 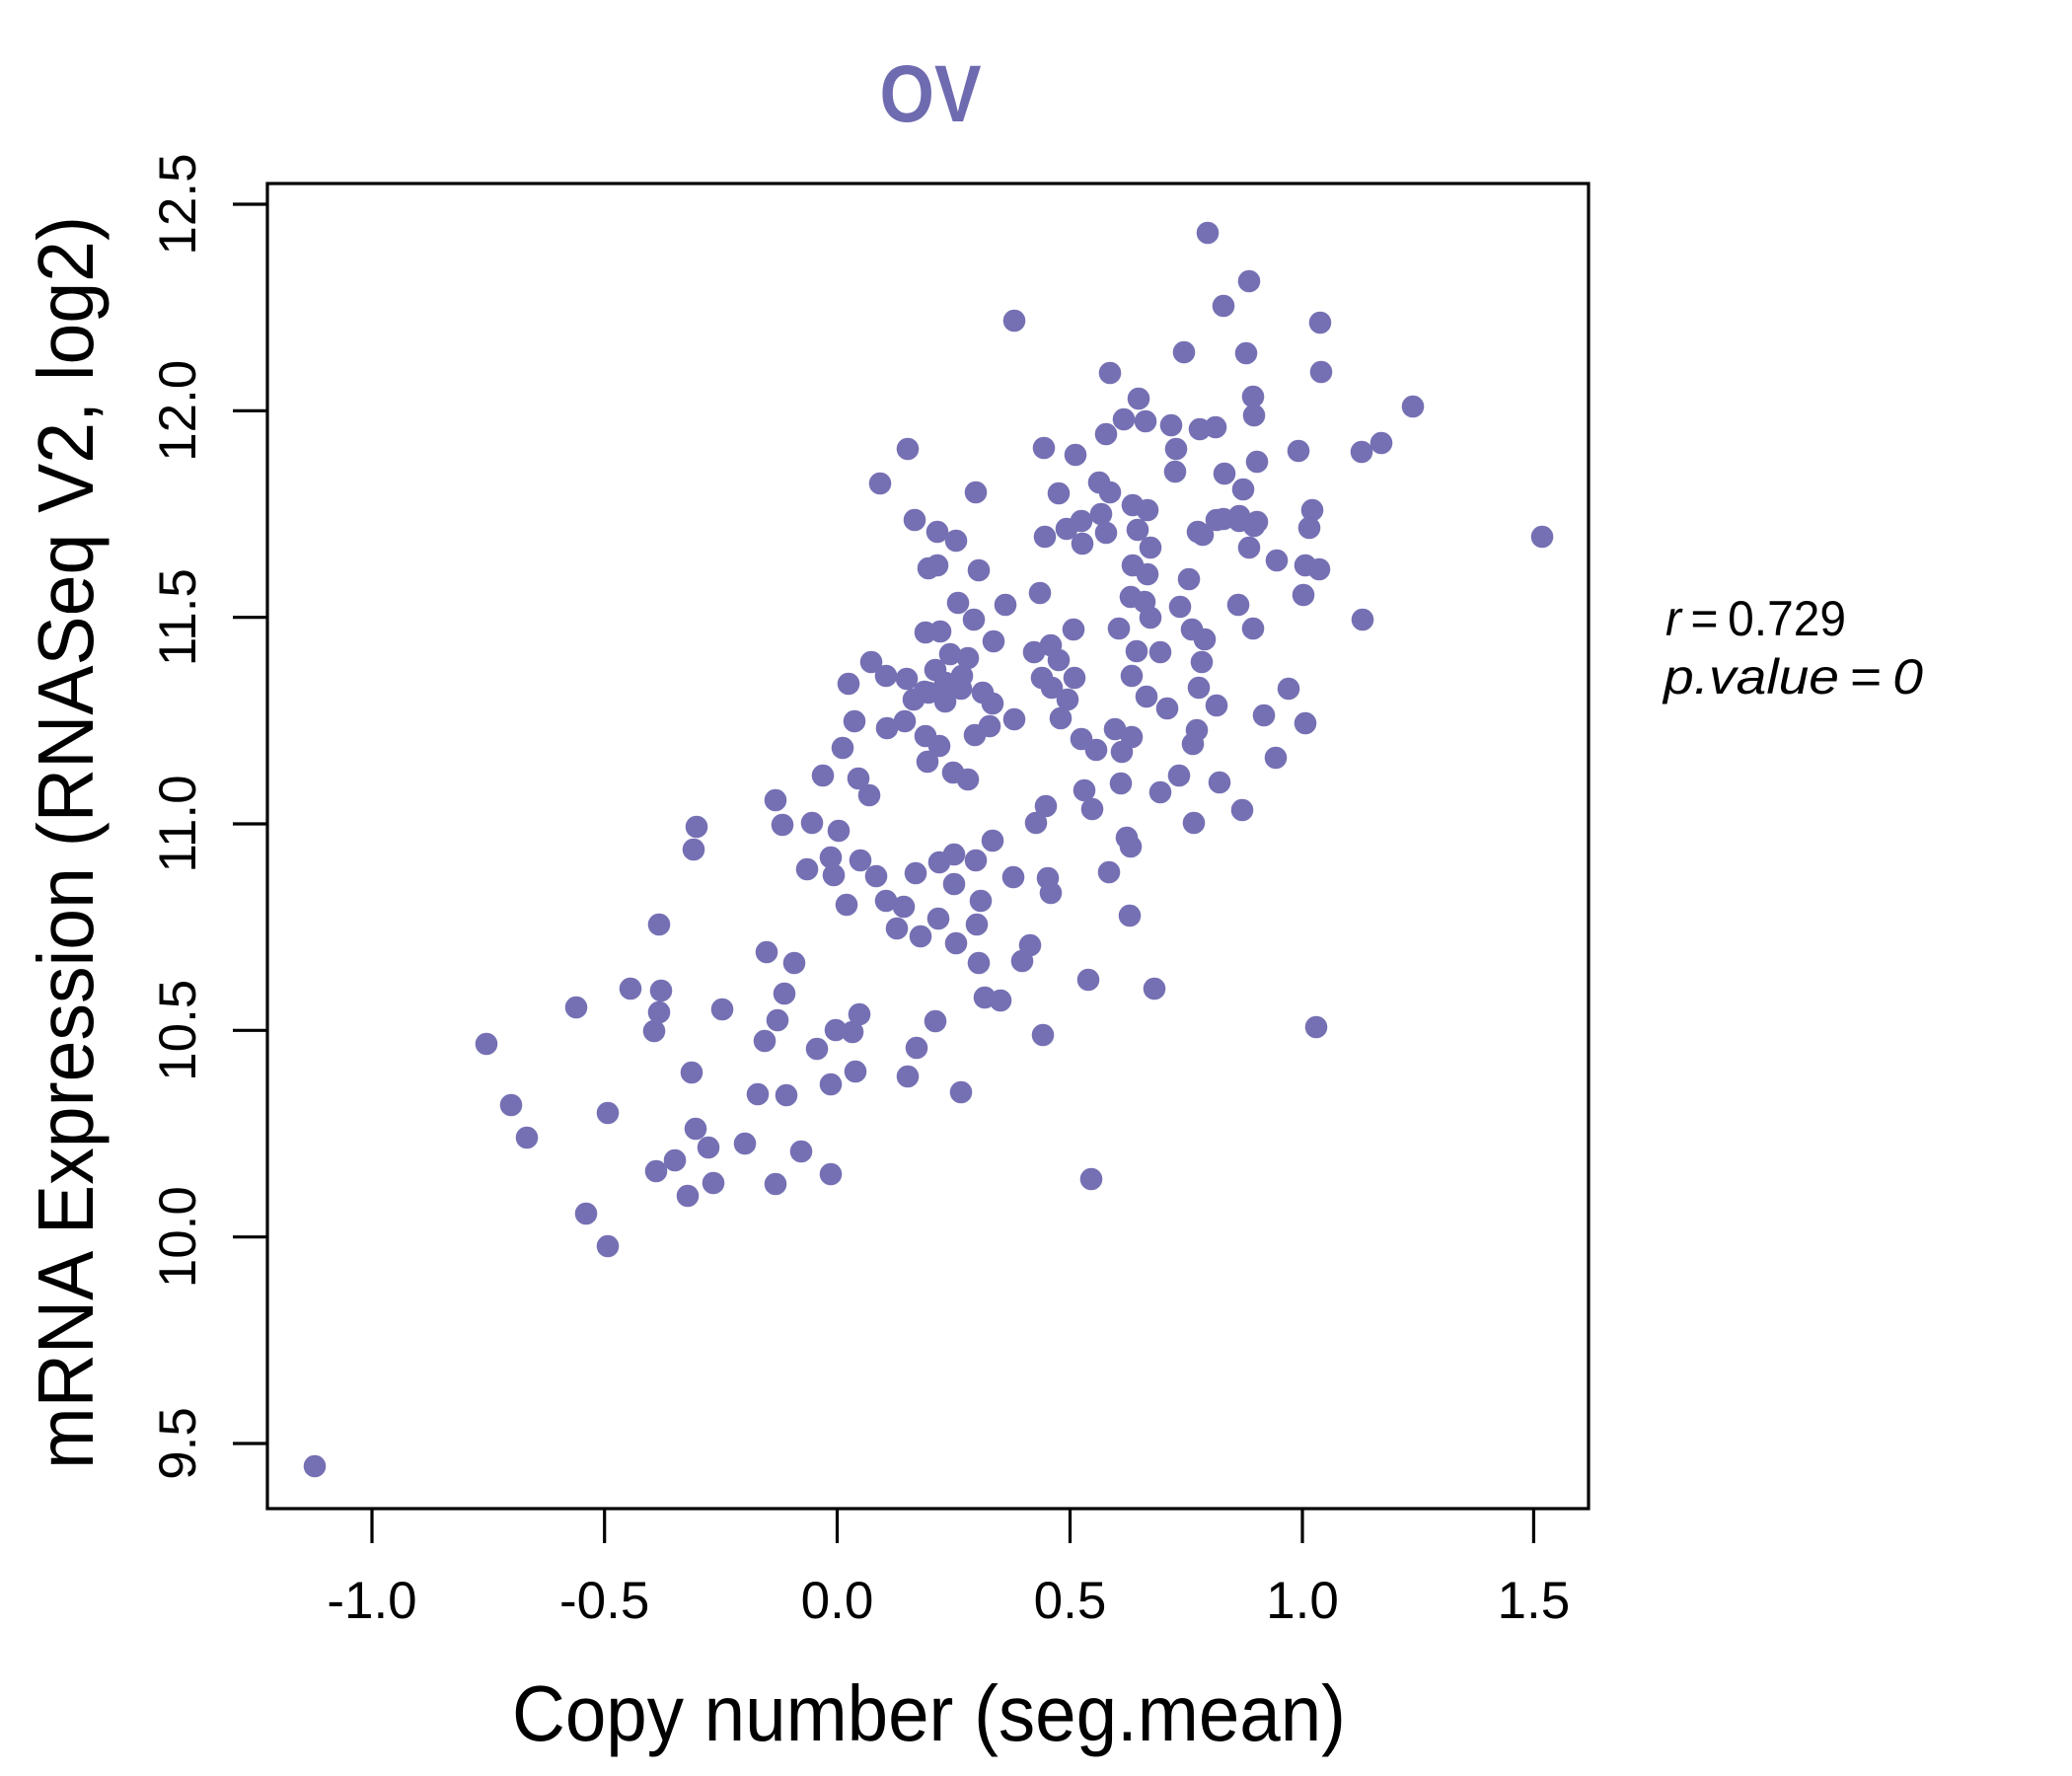 What do you see at coordinates (838, 1601) in the screenshot?
I see `svg-text: 0.0` at bounding box center [838, 1601].